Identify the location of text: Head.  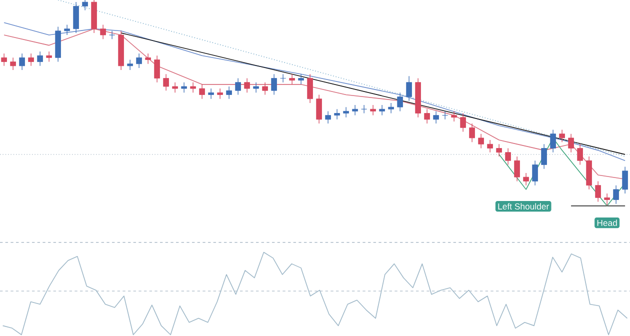
(607, 223).